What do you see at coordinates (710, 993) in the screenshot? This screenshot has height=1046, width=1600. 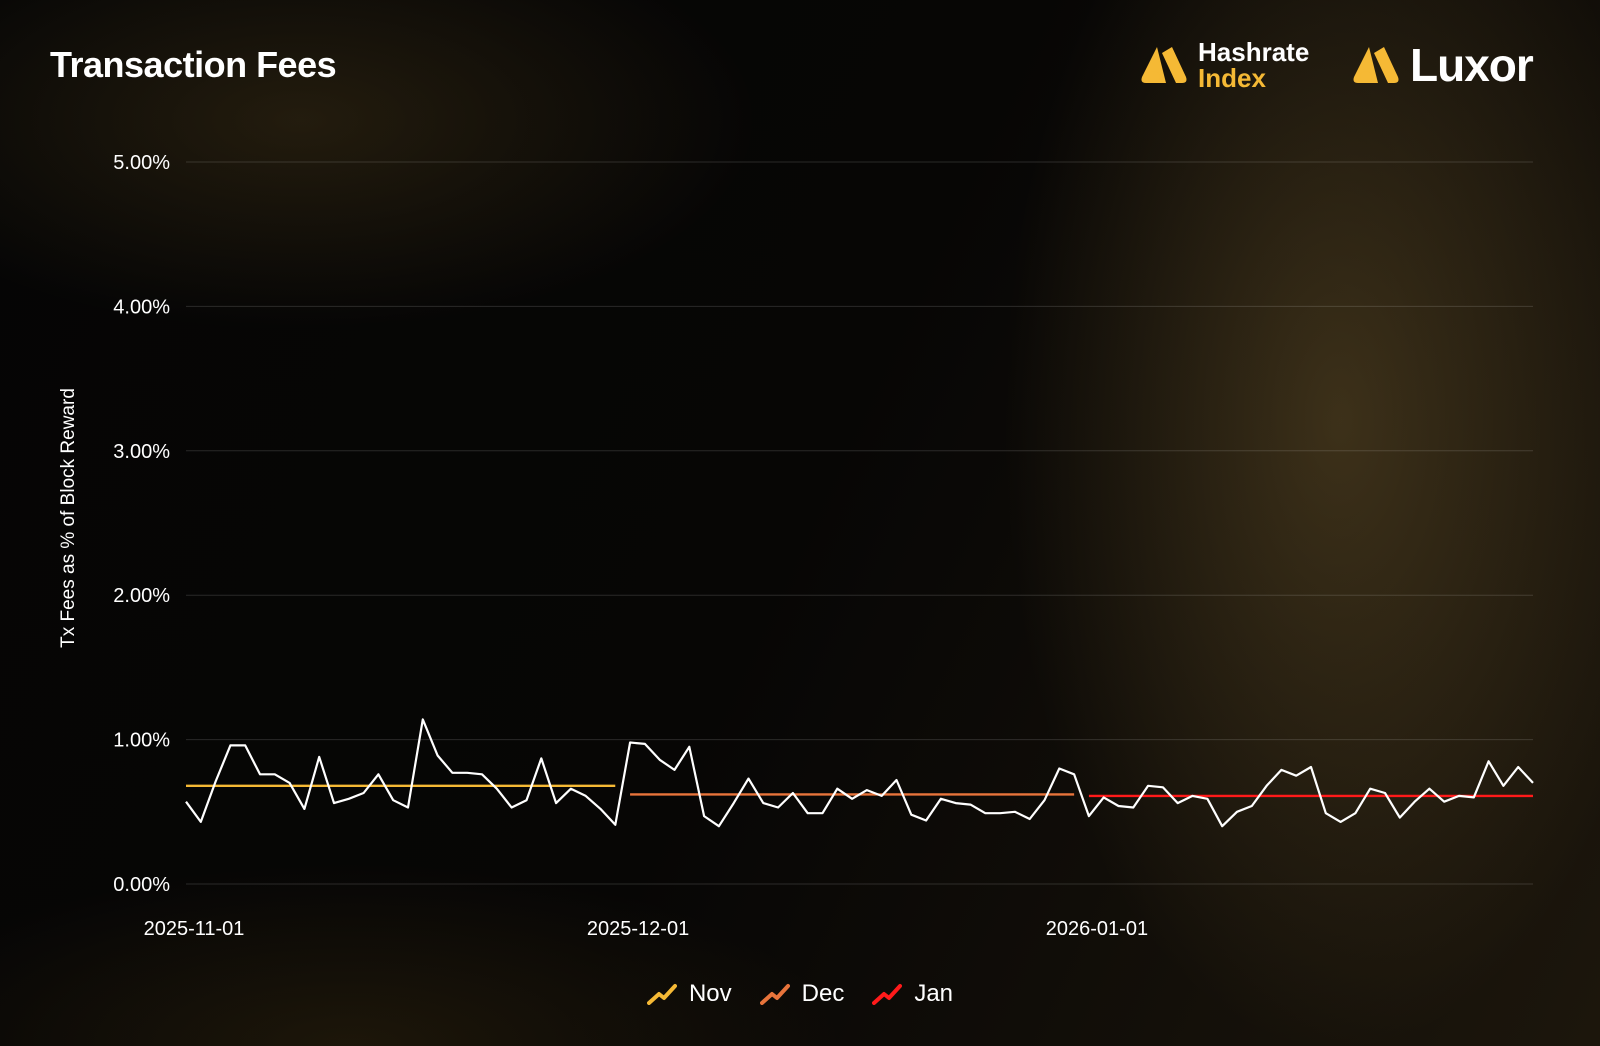 I see `legend-label-nov: Nov` at bounding box center [710, 993].